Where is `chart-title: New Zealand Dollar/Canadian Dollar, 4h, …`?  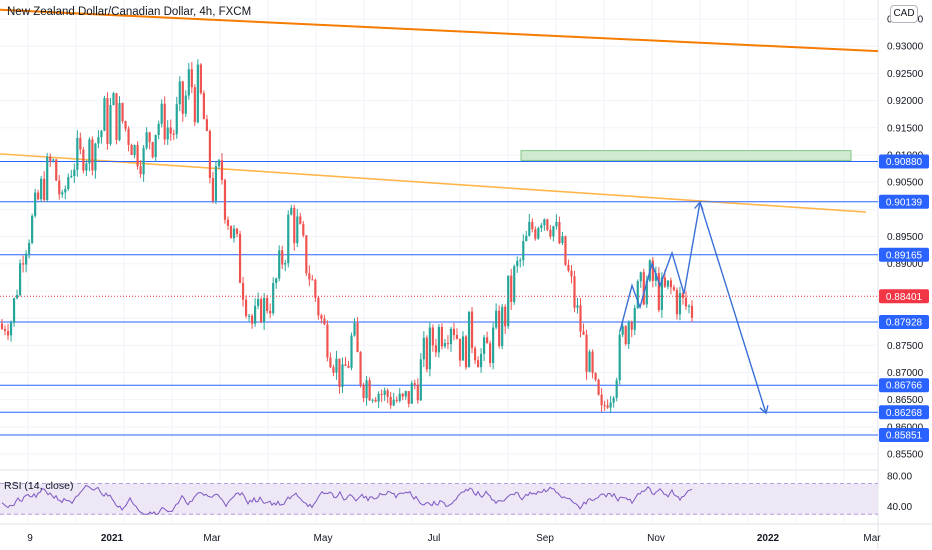
chart-title: New Zealand Dollar/Canadian Dollar, 4h, … is located at coordinates (129, 12).